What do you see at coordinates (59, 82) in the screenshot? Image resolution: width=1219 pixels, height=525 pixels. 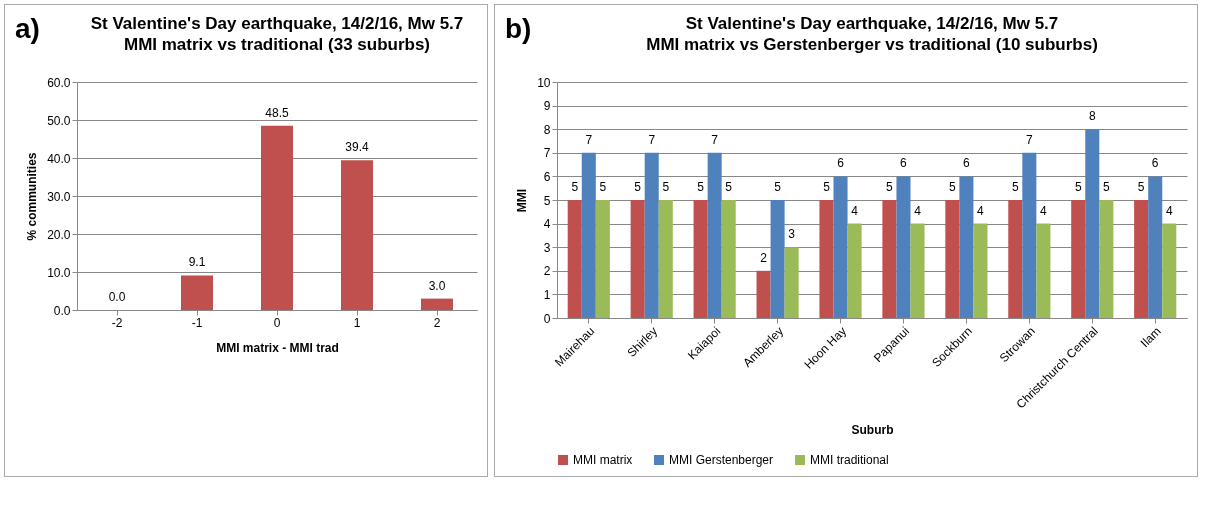 I see `y-tick-label: 60.0` at bounding box center [59, 82].